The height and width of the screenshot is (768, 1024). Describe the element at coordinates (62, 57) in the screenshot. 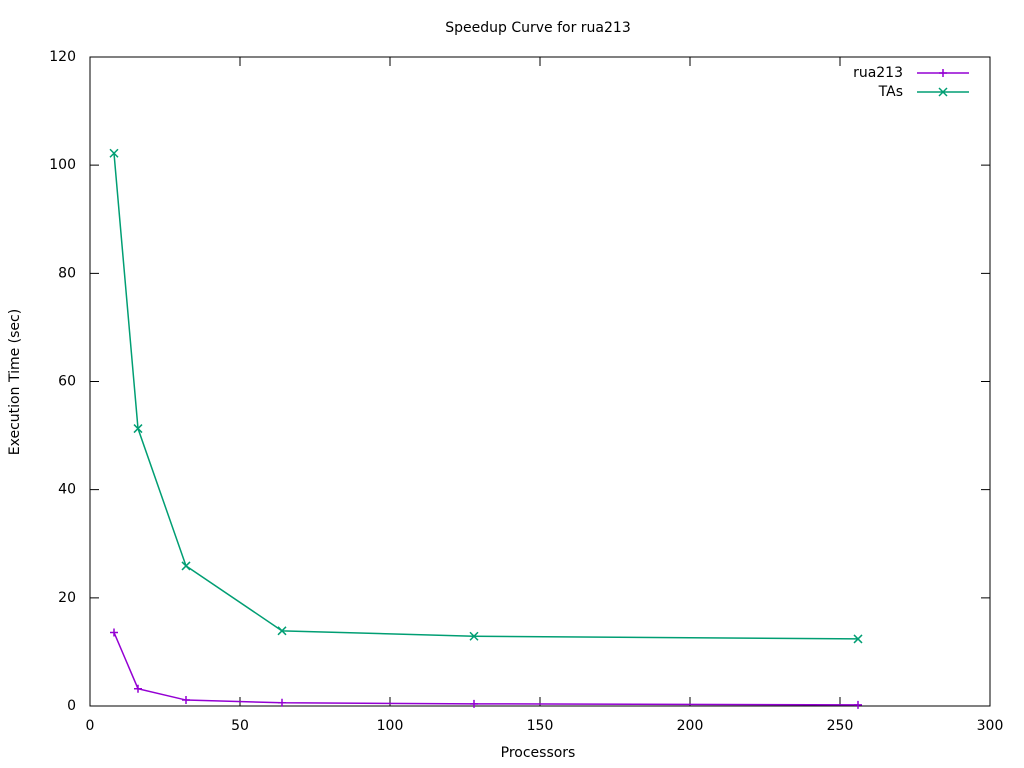

I see `y-tick-label: 120` at that location.